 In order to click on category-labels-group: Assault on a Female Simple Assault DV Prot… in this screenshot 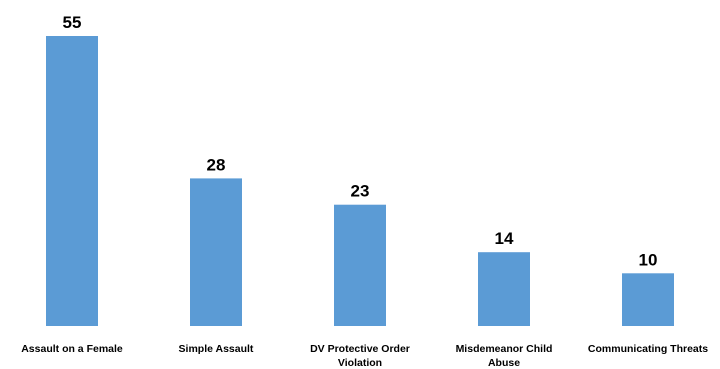, I will do `click(364, 356)`.